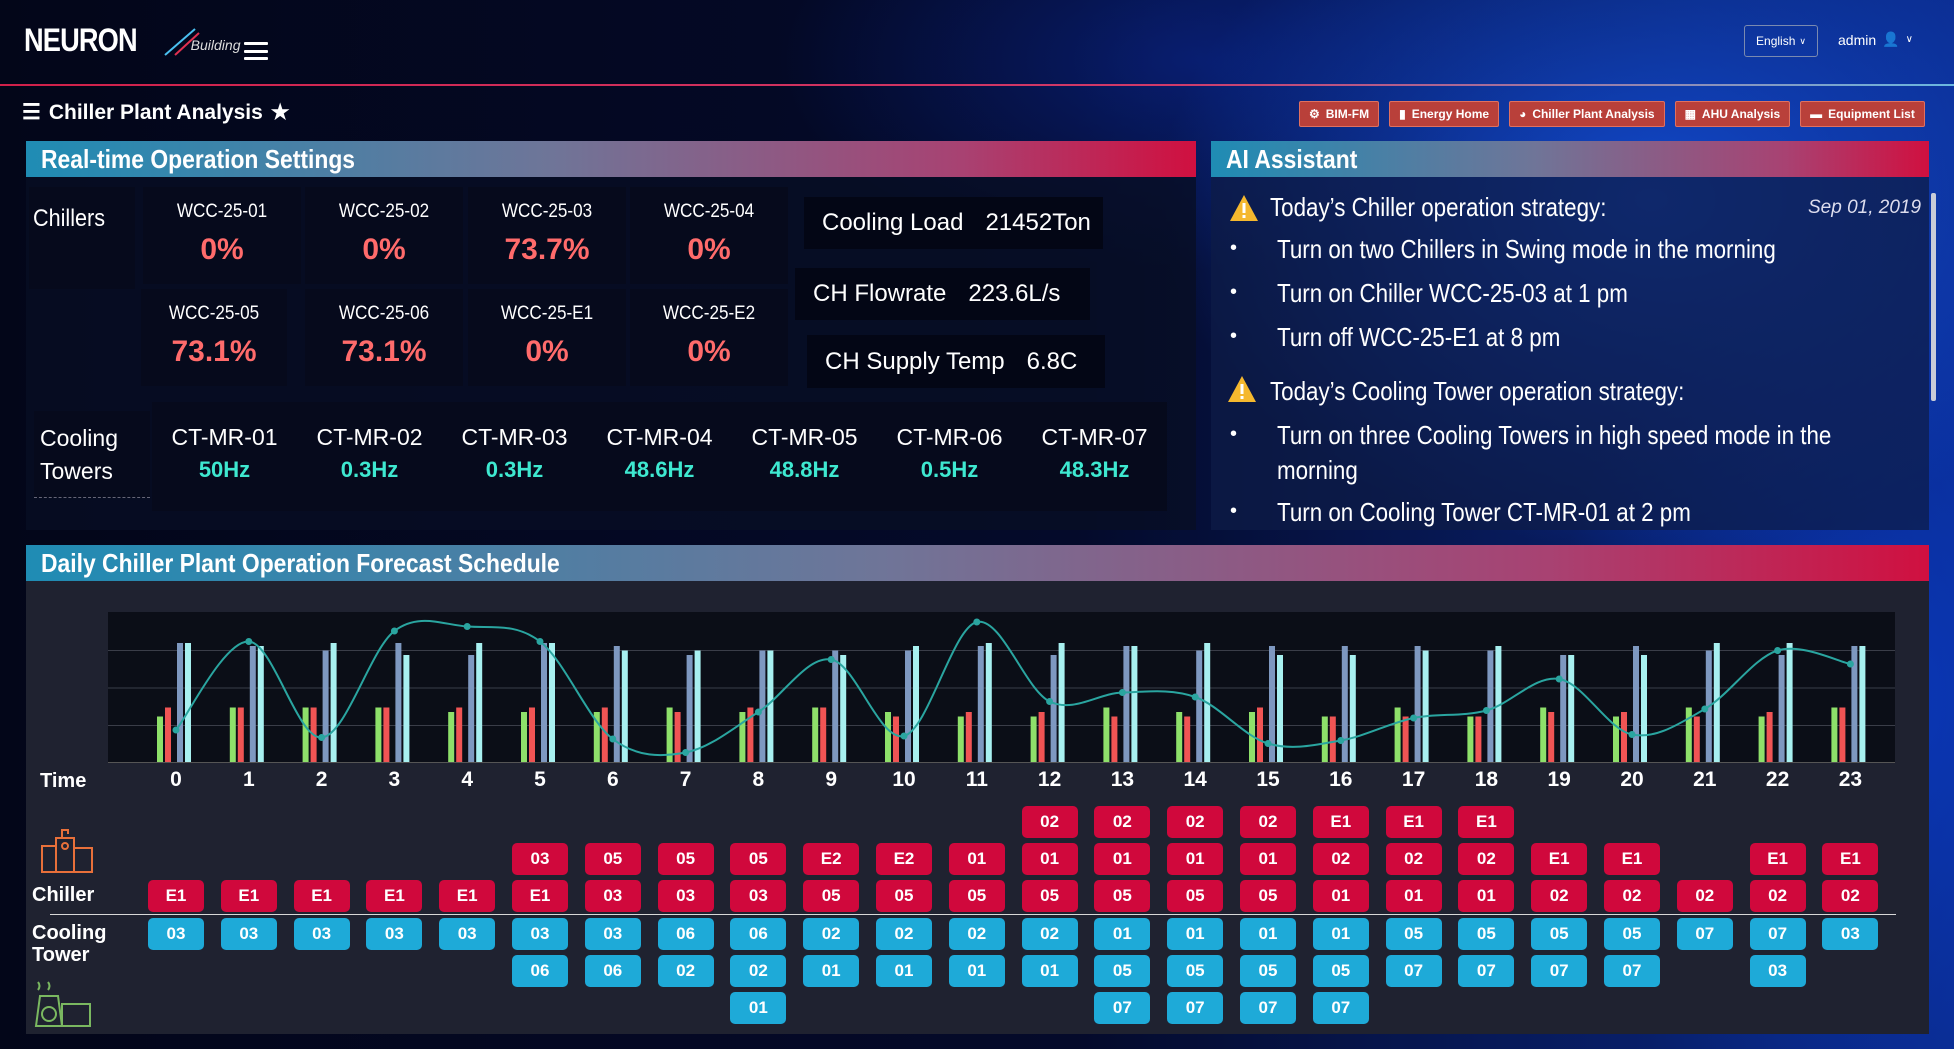  Describe the element at coordinates (132, 40) in the screenshot. I see `logo: NEURON Building` at that location.